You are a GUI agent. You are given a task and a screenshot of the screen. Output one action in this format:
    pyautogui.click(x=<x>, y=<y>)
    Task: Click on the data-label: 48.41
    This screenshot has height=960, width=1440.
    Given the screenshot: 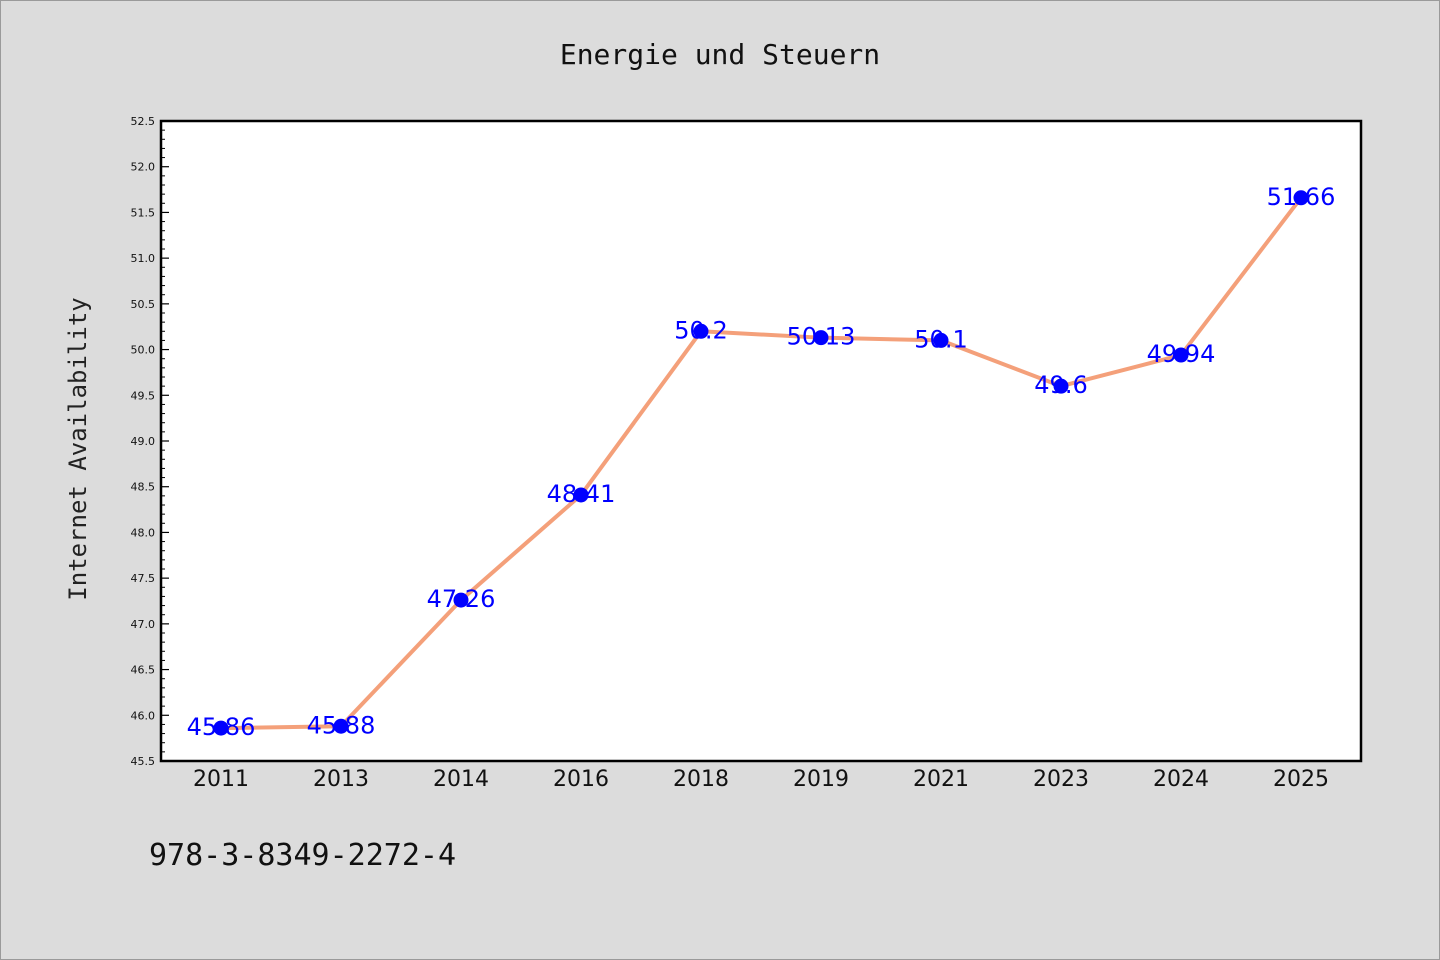 What is the action you would take?
    pyautogui.click(x=581, y=494)
    